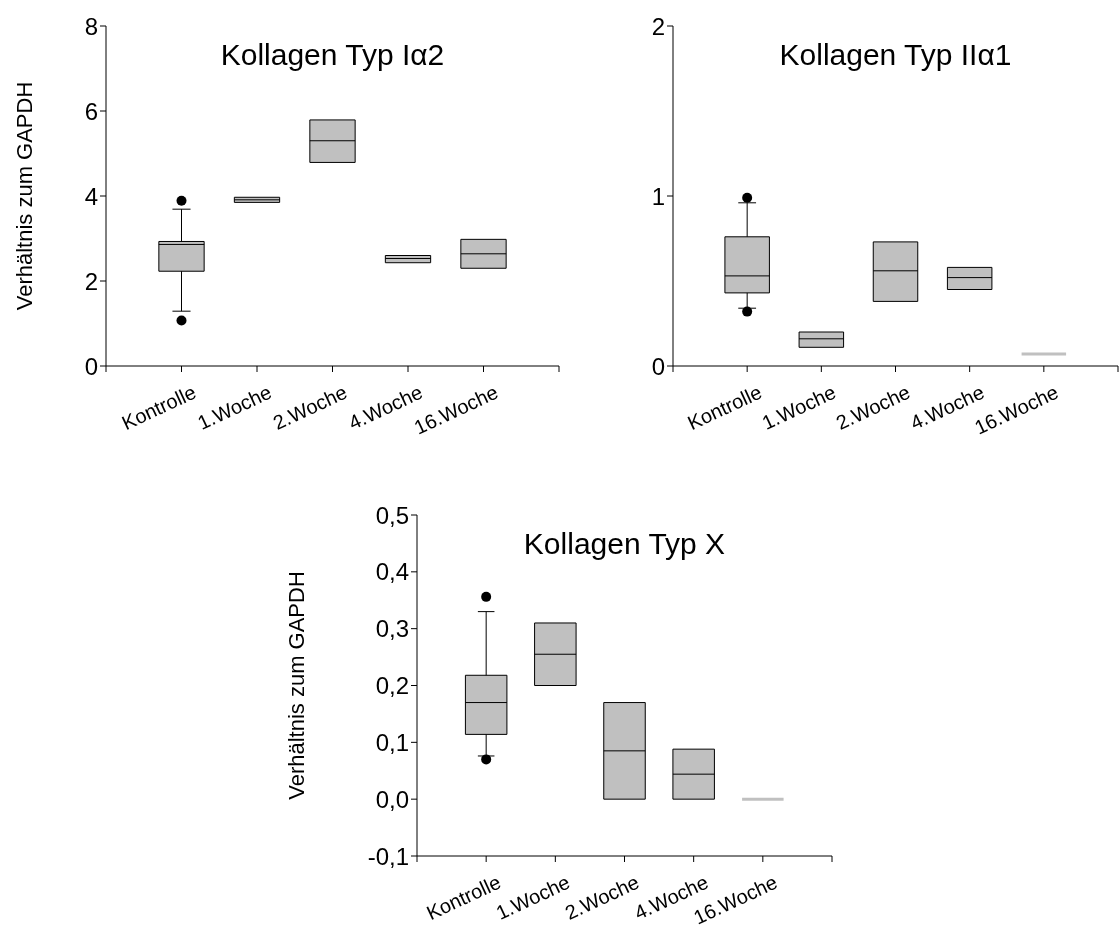 The height and width of the screenshot is (927, 1120). Describe the element at coordinates (392, 629) in the screenshot. I see `y-tick-label: 0,3` at that location.